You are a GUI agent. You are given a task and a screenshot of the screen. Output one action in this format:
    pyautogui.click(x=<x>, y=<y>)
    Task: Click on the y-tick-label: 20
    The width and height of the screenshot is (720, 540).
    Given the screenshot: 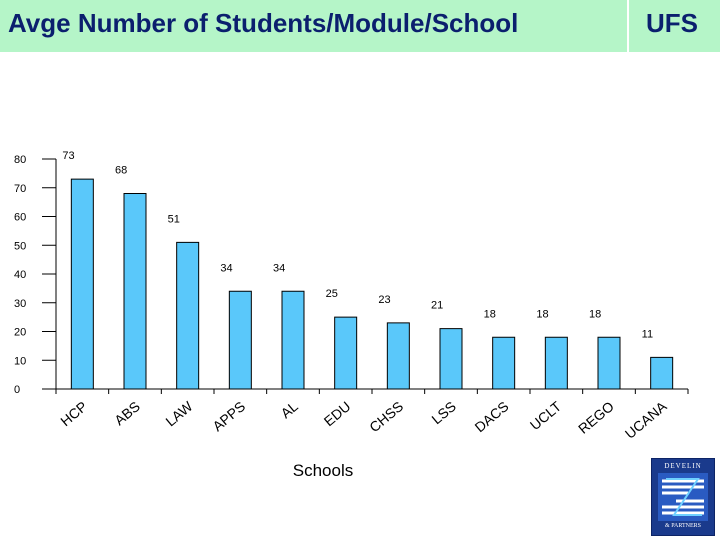 What is the action you would take?
    pyautogui.click(x=20, y=333)
    